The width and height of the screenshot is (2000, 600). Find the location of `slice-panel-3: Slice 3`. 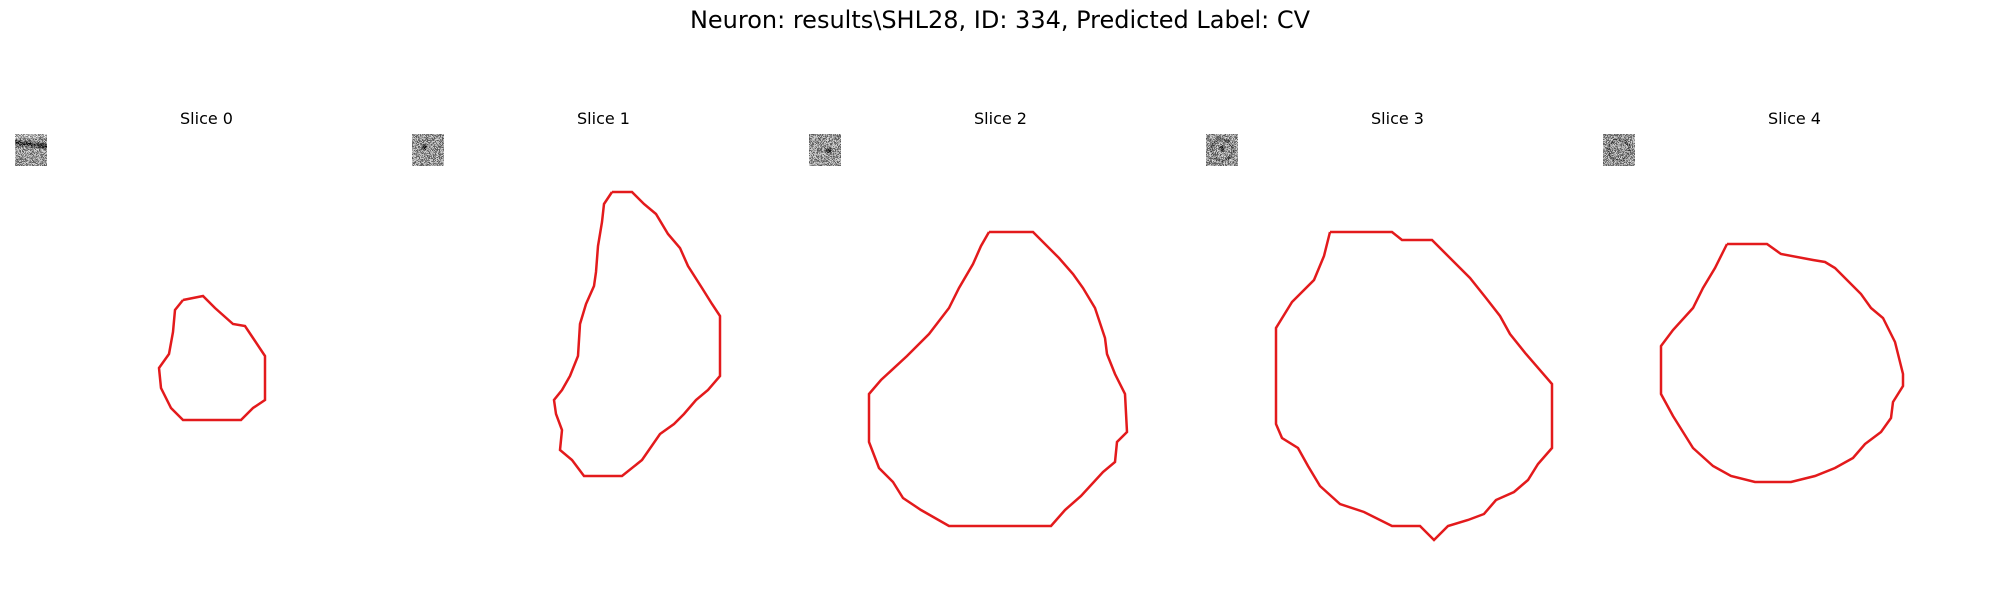

slice-panel-3: Slice 3 is located at coordinates (1397, 325).